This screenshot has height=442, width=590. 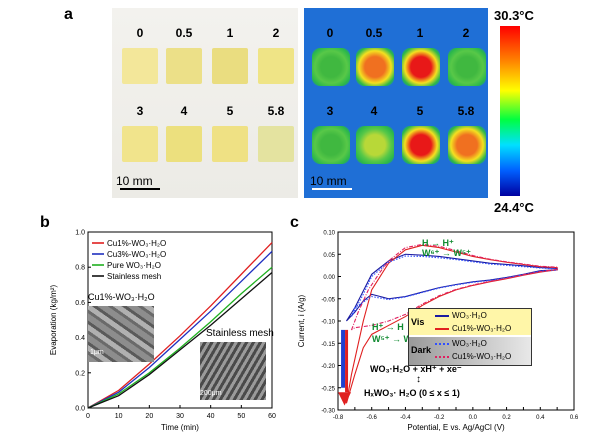 What do you see at coordinates (68, 14) in the screenshot?
I see `panel-a-label: a` at bounding box center [68, 14].